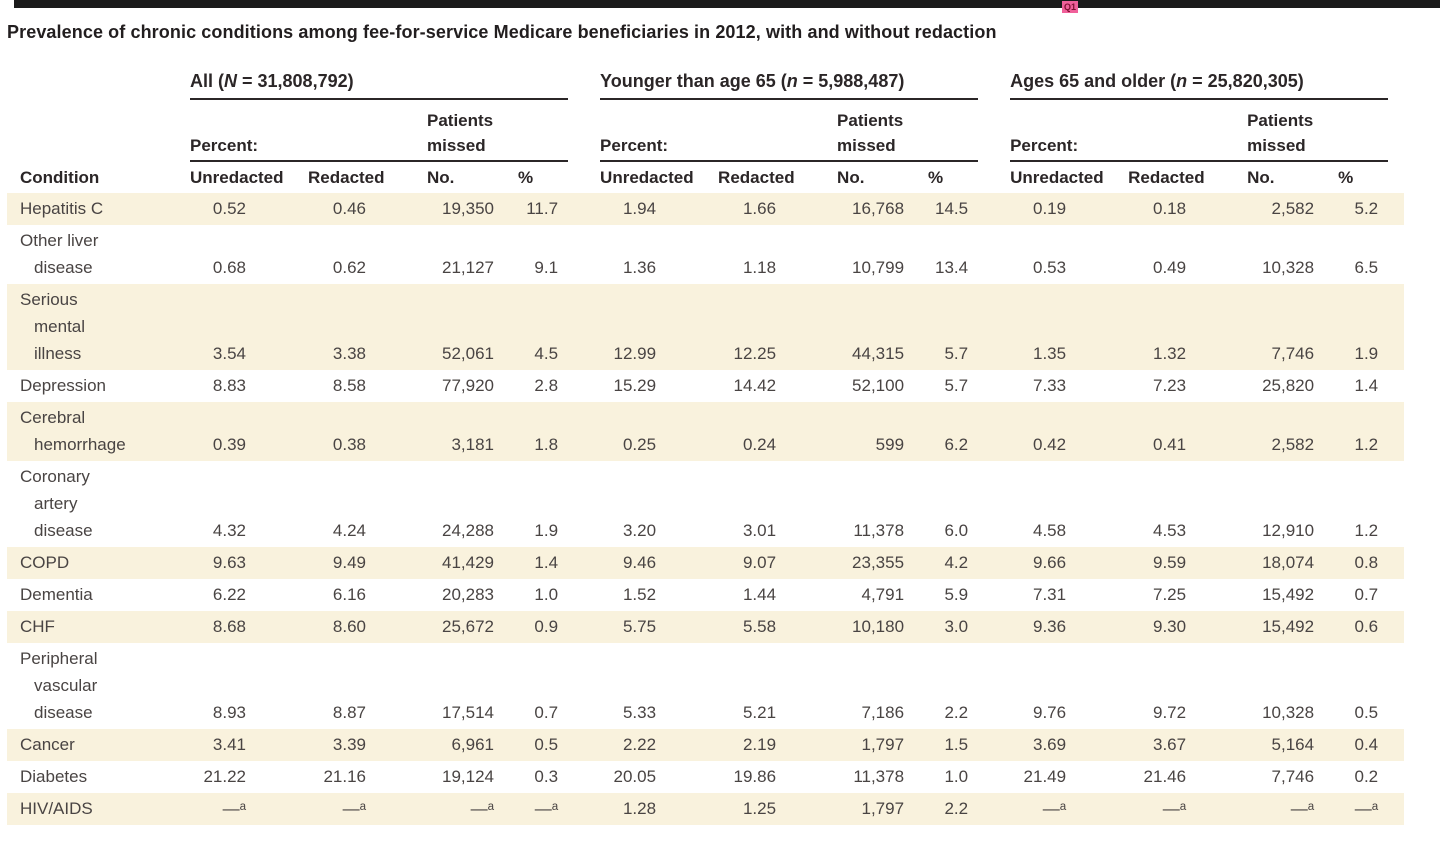 The image size is (1440, 855). Describe the element at coordinates (639, 744) in the screenshot. I see `value-cell: 2.22` at that location.